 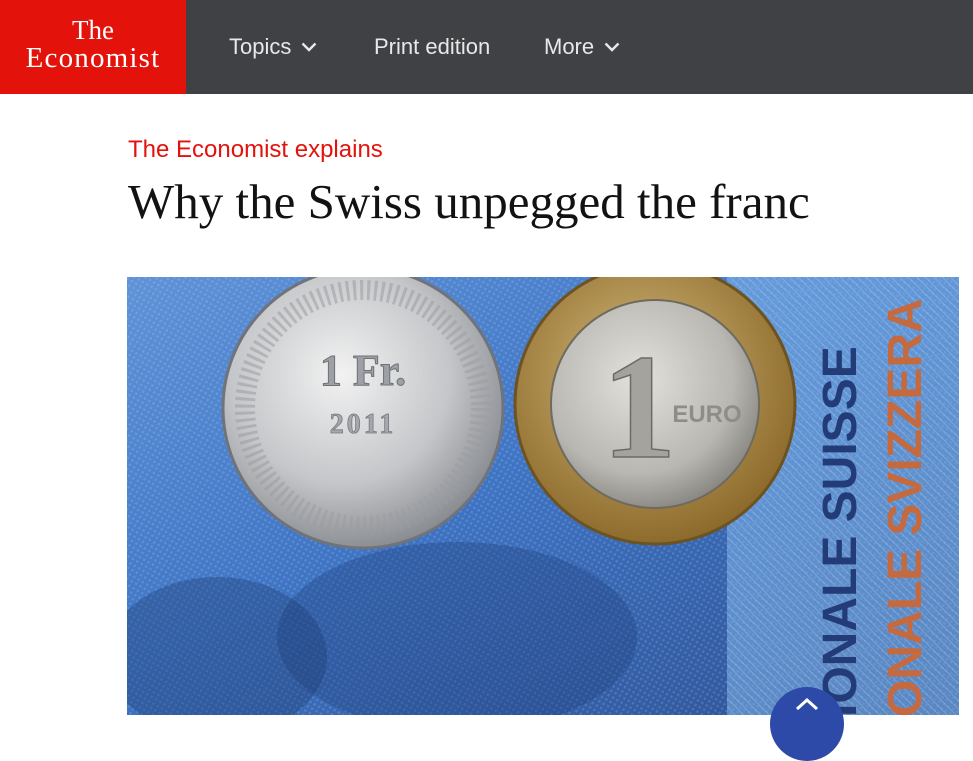 I want to click on article-headline: Why the Swiss unpegged the franc, so click(x=469, y=201).